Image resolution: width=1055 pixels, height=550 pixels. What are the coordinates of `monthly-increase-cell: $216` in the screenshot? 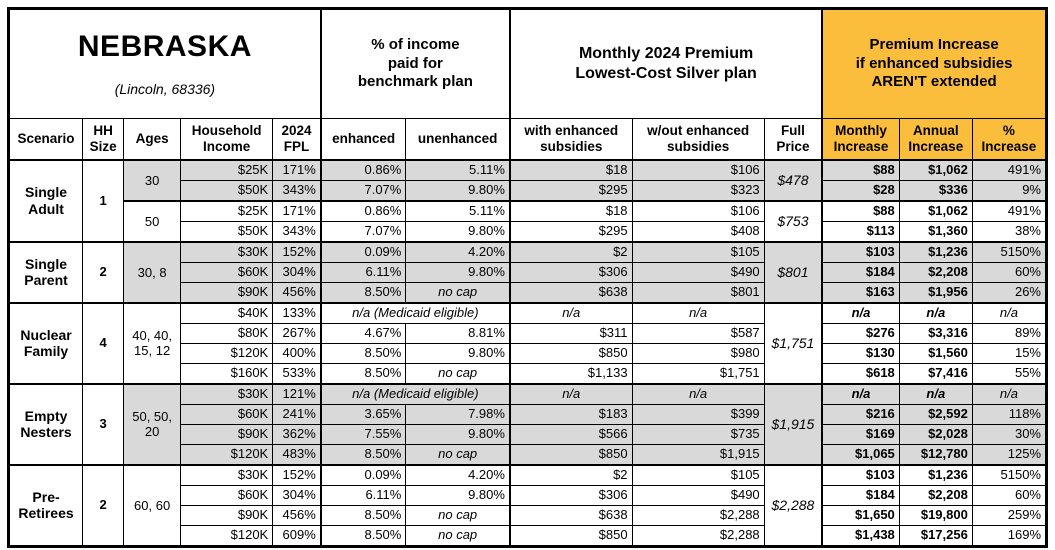 It's located at (860, 414).